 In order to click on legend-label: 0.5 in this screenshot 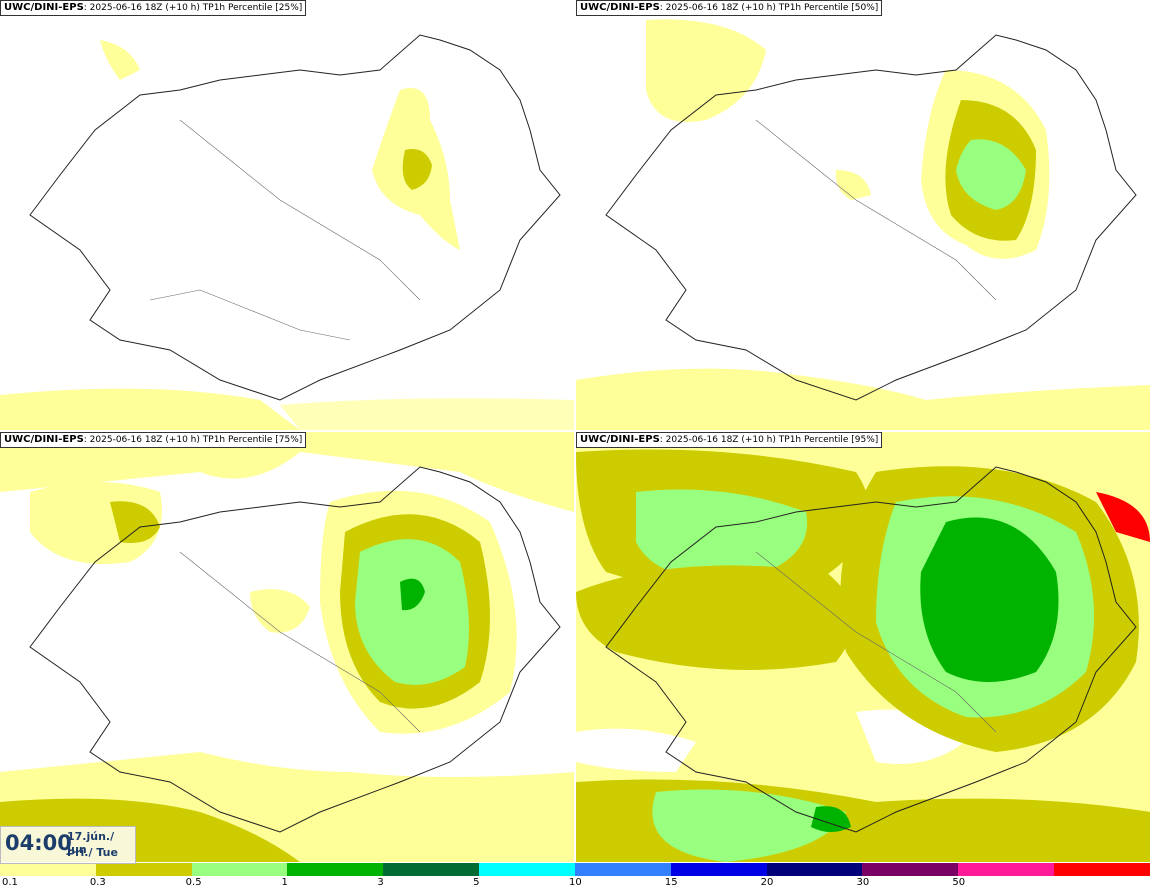, I will do `click(193, 882)`.